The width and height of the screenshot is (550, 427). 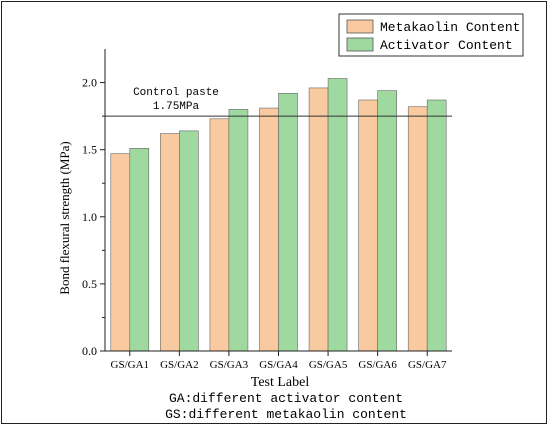 I want to click on bar-activator-gs-ga3, so click(x=238, y=230).